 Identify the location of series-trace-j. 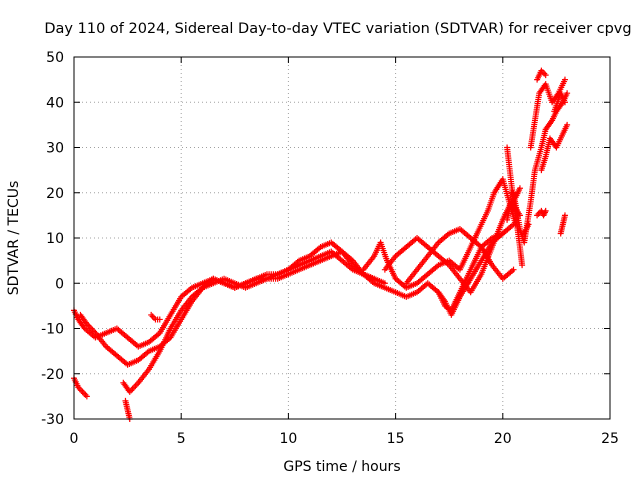
(515, 206).